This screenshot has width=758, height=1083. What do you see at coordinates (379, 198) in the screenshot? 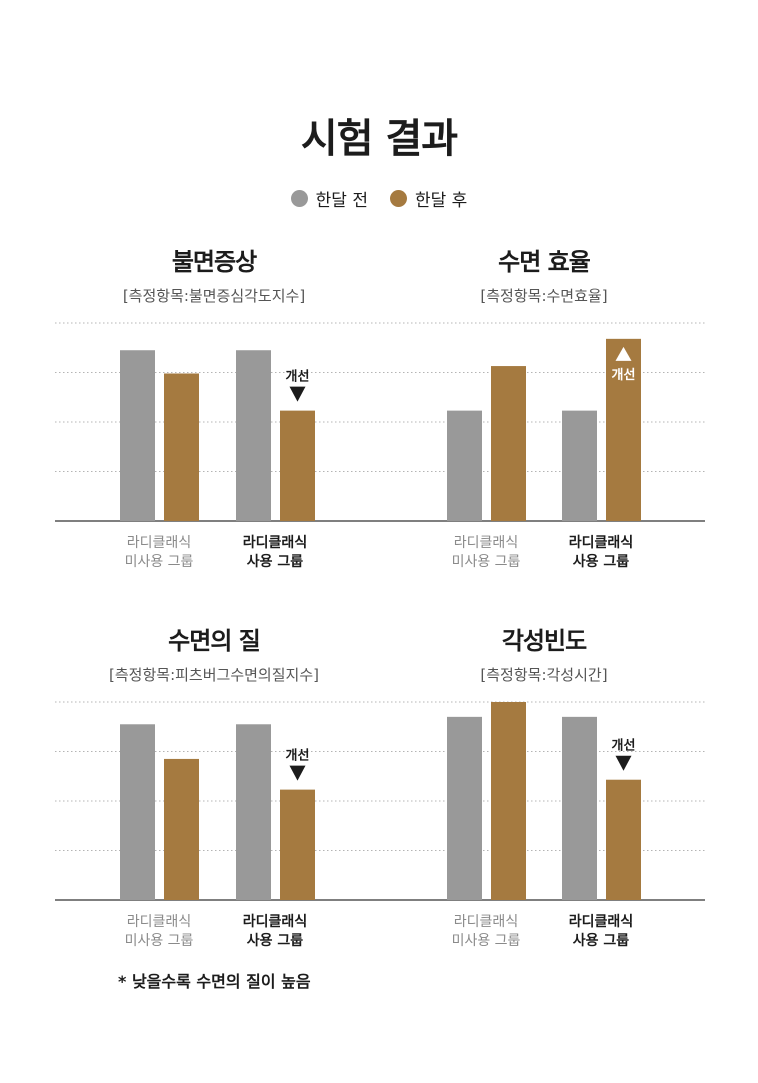
I see `legend: 한달 전 한달 후` at bounding box center [379, 198].